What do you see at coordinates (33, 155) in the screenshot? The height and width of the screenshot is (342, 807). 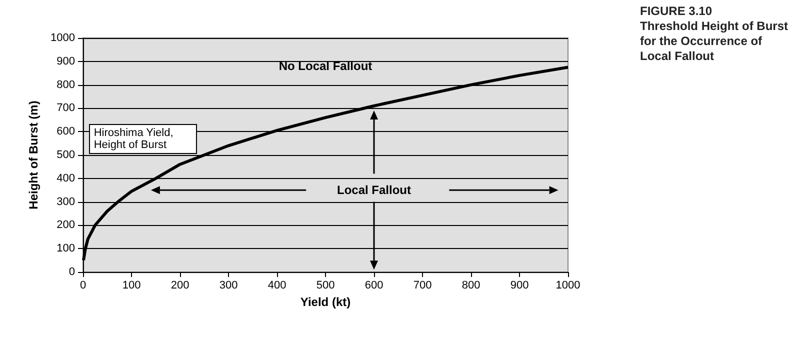 I see `y-axis-title: Height of Burst (m)` at bounding box center [33, 155].